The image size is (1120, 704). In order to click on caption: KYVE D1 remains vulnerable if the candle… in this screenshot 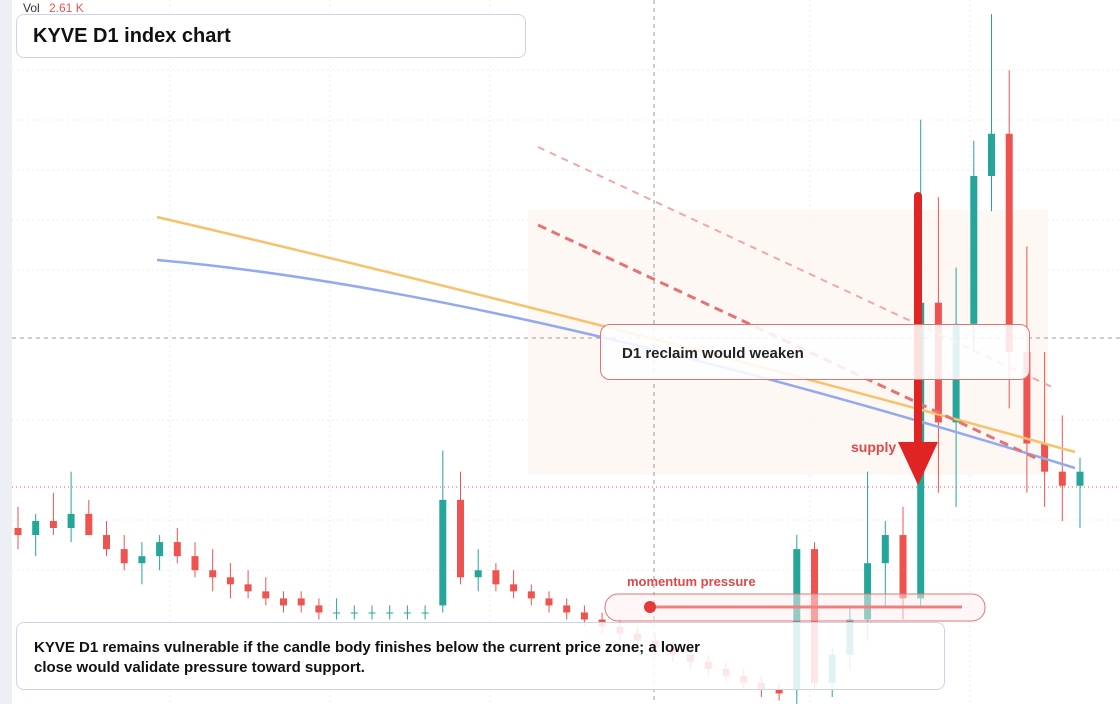, I will do `click(480, 656)`.